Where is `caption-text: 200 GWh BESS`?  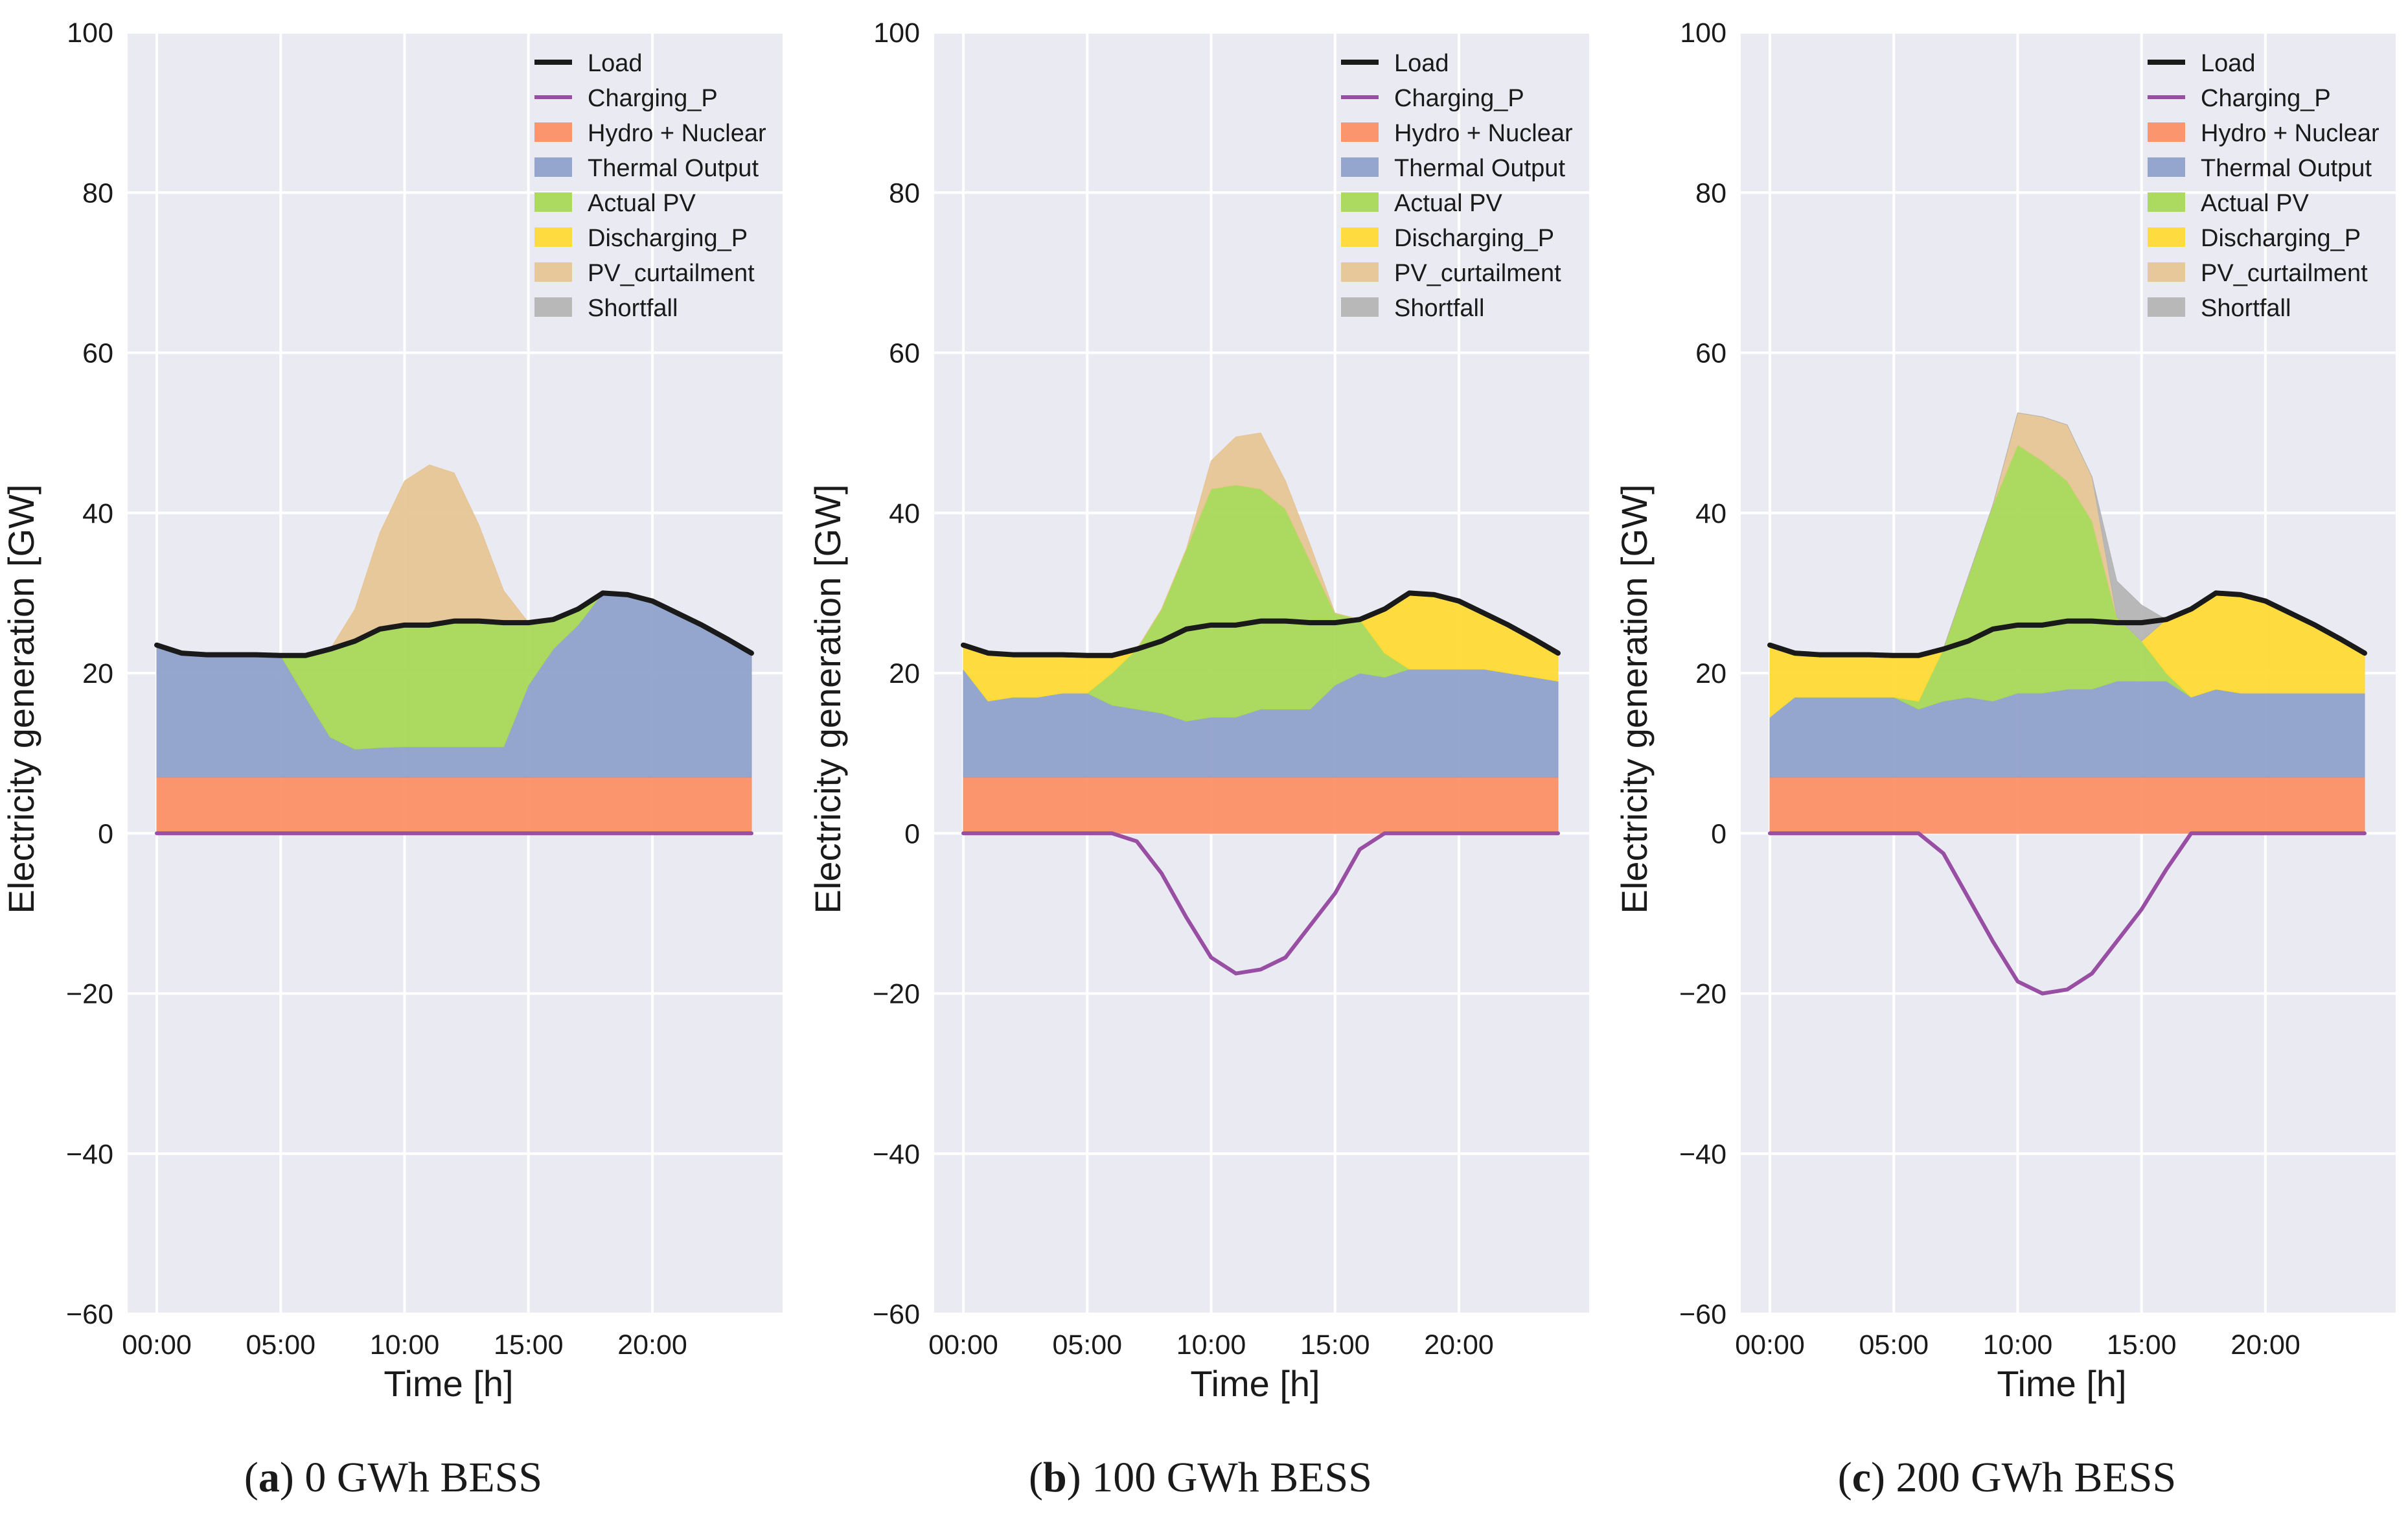
caption-text: 200 GWh BESS is located at coordinates (2036, 1477).